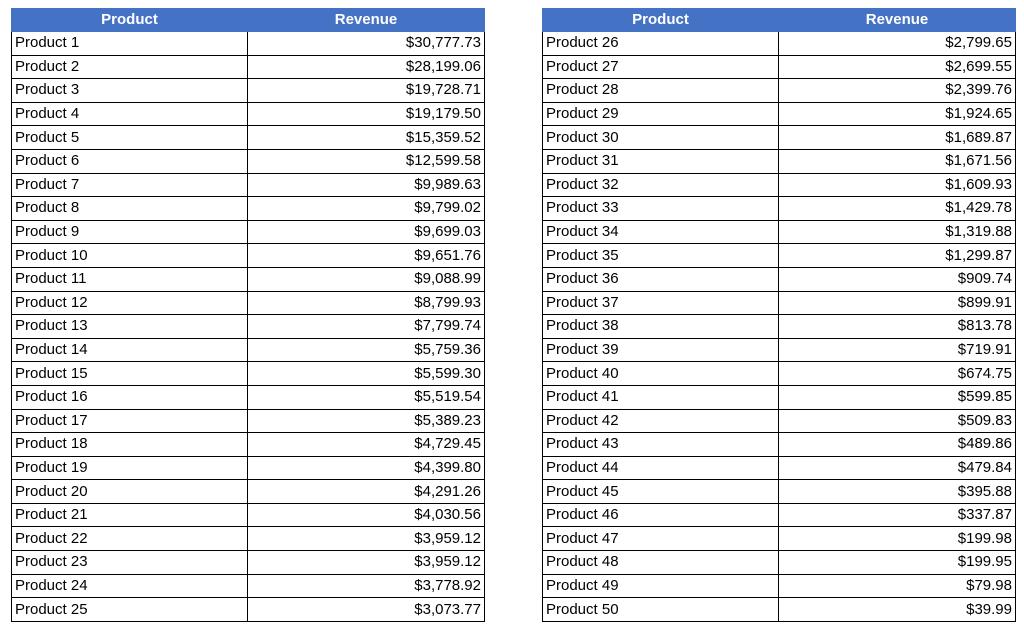 The height and width of the screenshot is (633, 1024). Describe the element at coordinates (129, 185) in the screenshot. I see `product-cell: Product 7` at that location.